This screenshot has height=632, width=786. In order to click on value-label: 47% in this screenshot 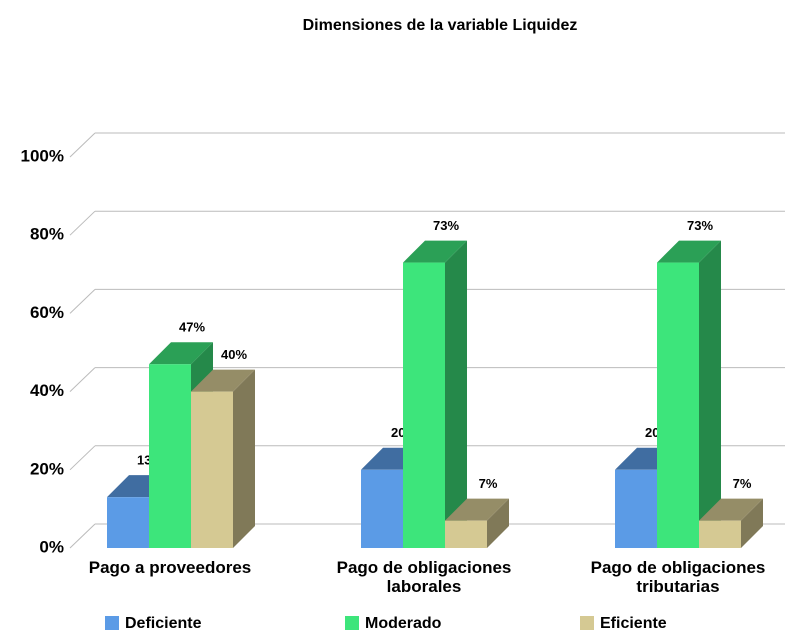, I will do `click(192, 327)`.